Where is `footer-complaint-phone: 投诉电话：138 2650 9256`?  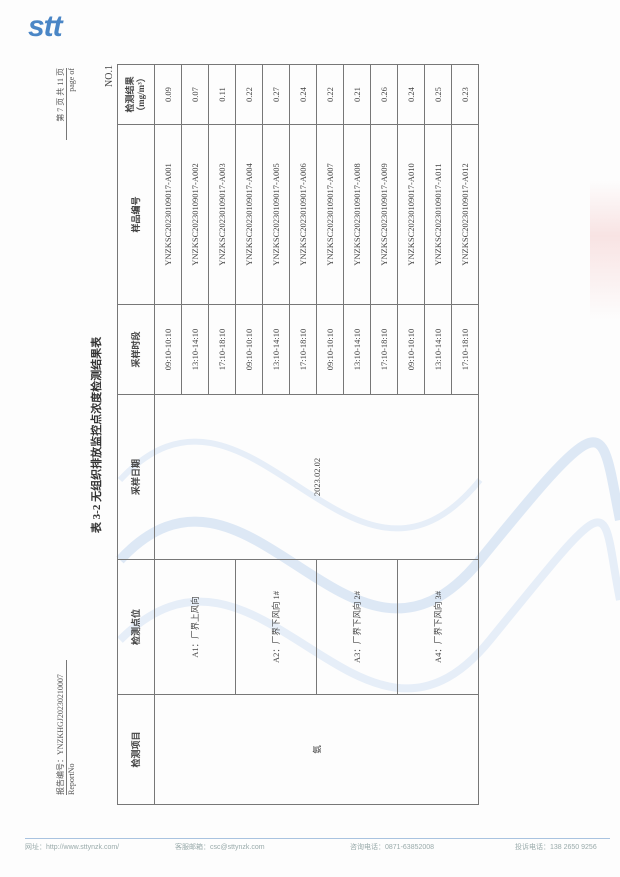 footer-complaint-phone: 投诉电话：138 2650 9256 is located at coordinates (556, 847).